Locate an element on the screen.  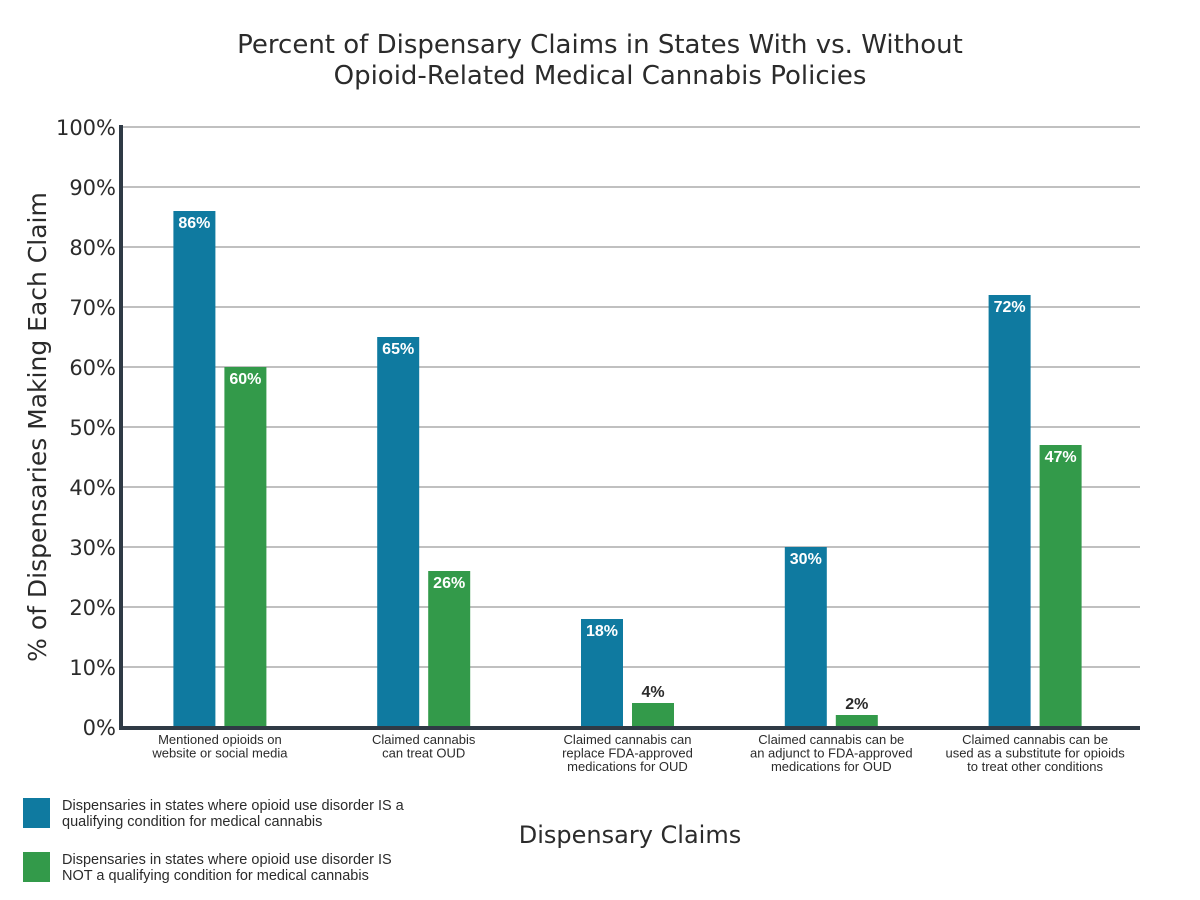
data-label: 65% is located at coordinates (398, 349).